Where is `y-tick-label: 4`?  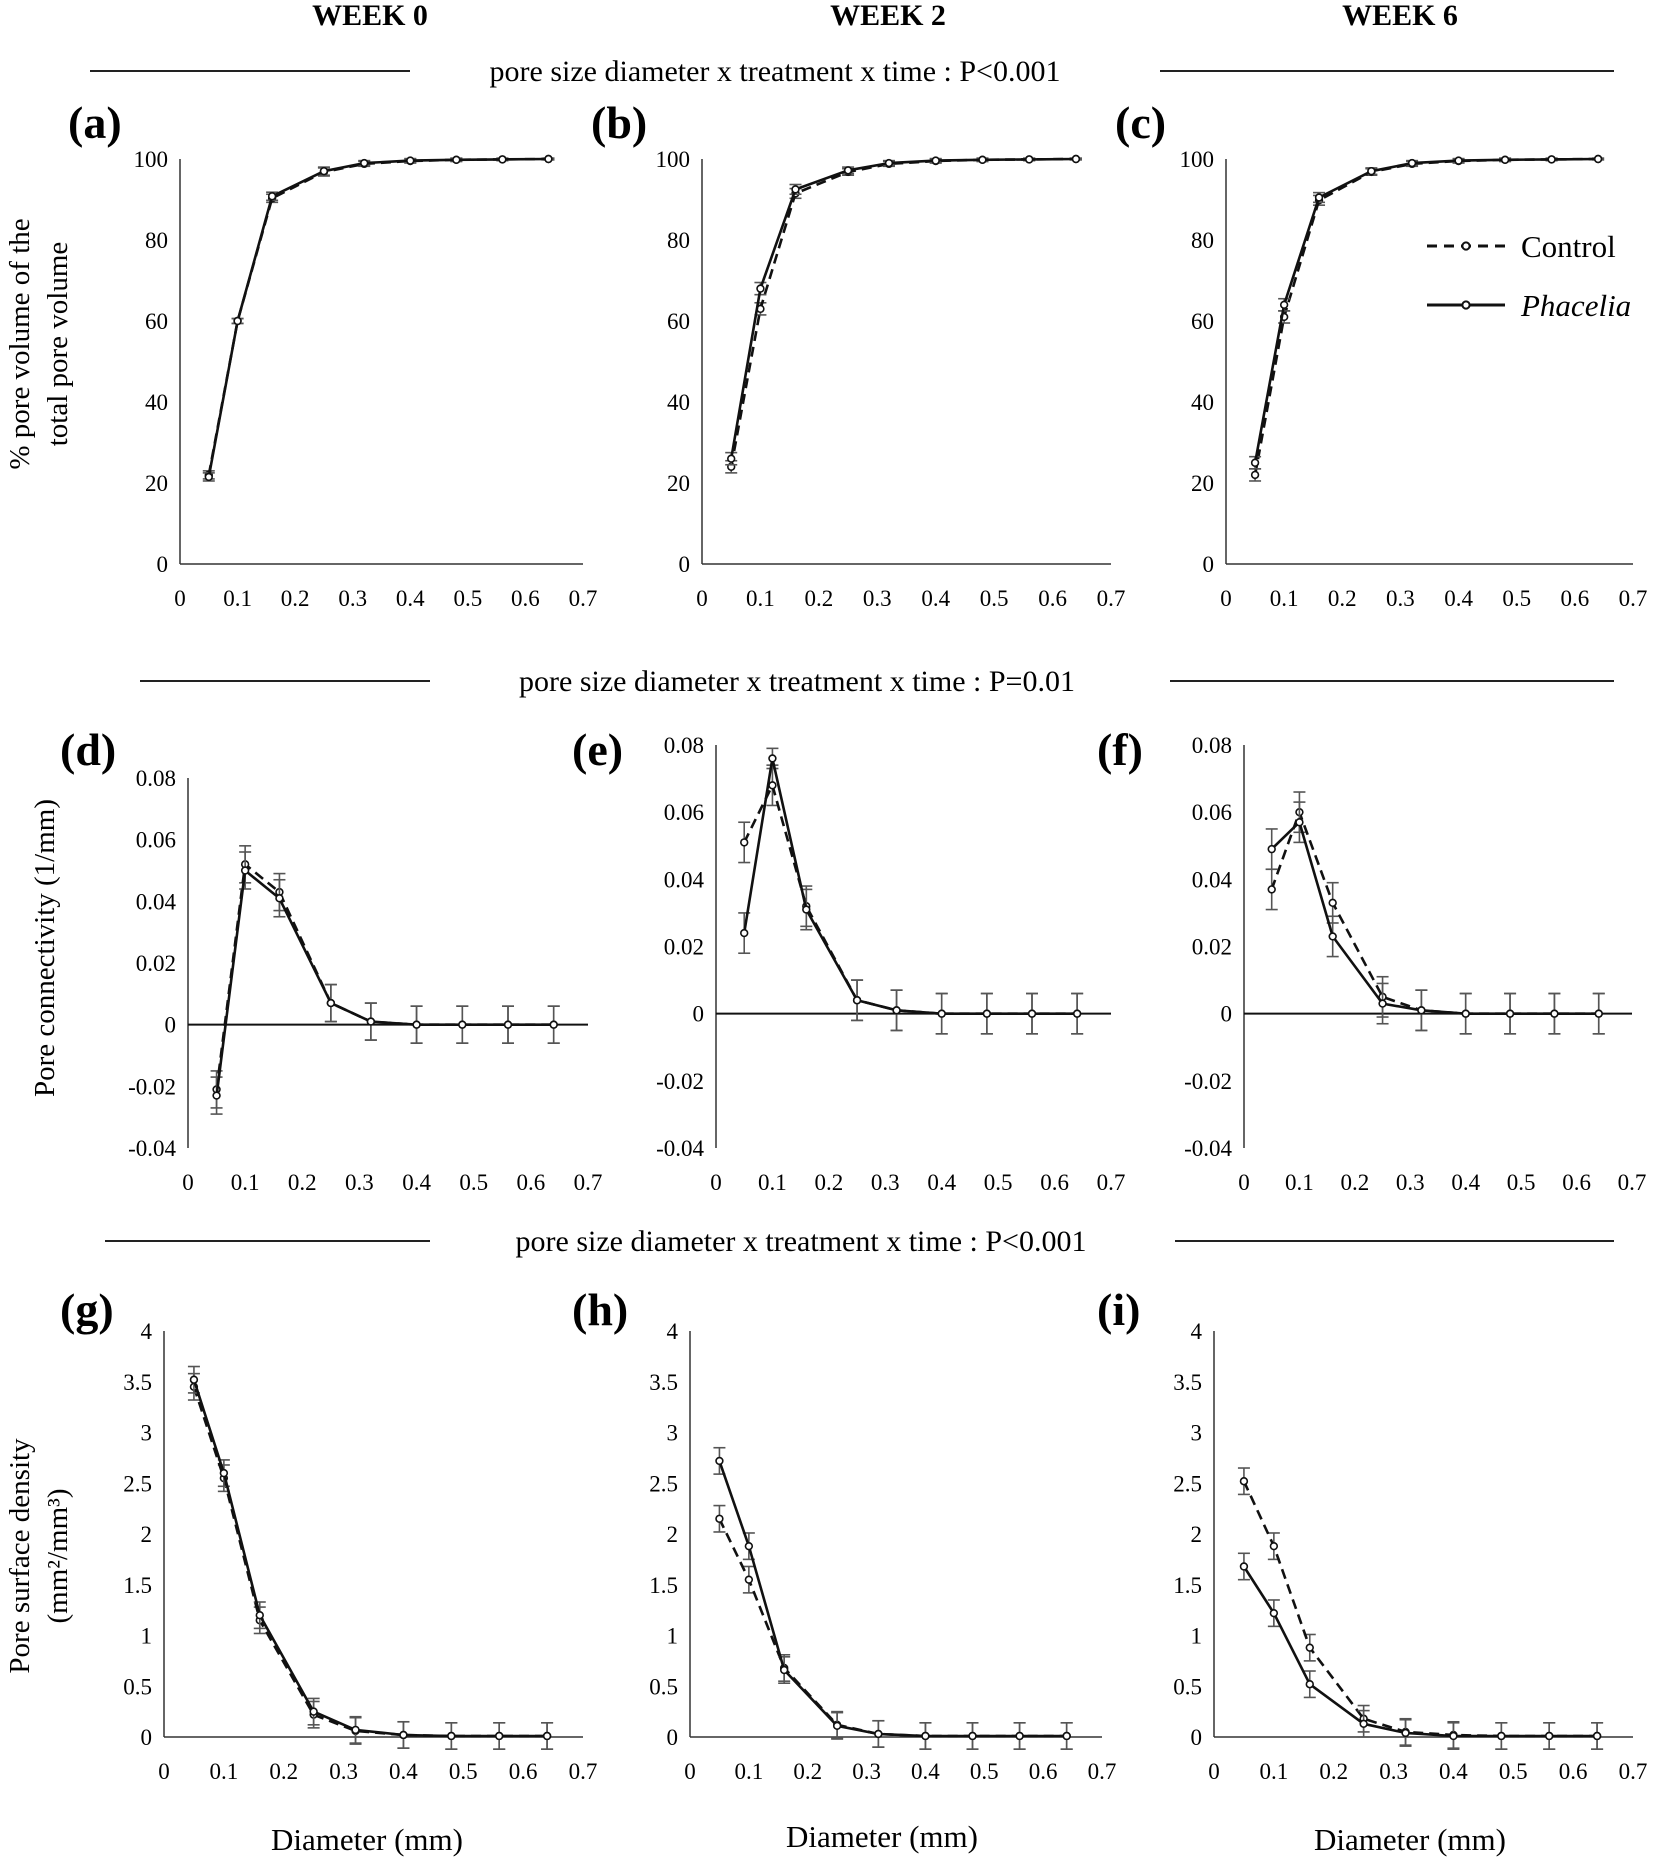
y-tick-label: 4 is located at coordinates (147, 1331).